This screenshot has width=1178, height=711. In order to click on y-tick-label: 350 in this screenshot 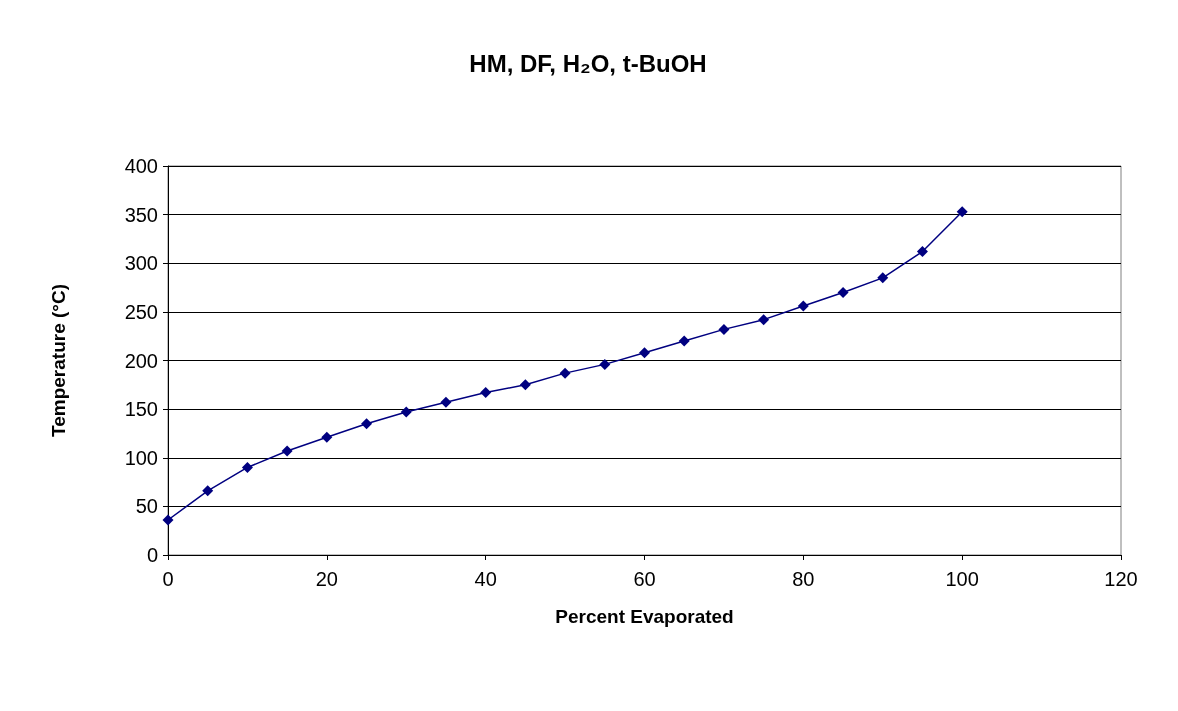, I will do `click(141, 214)`.